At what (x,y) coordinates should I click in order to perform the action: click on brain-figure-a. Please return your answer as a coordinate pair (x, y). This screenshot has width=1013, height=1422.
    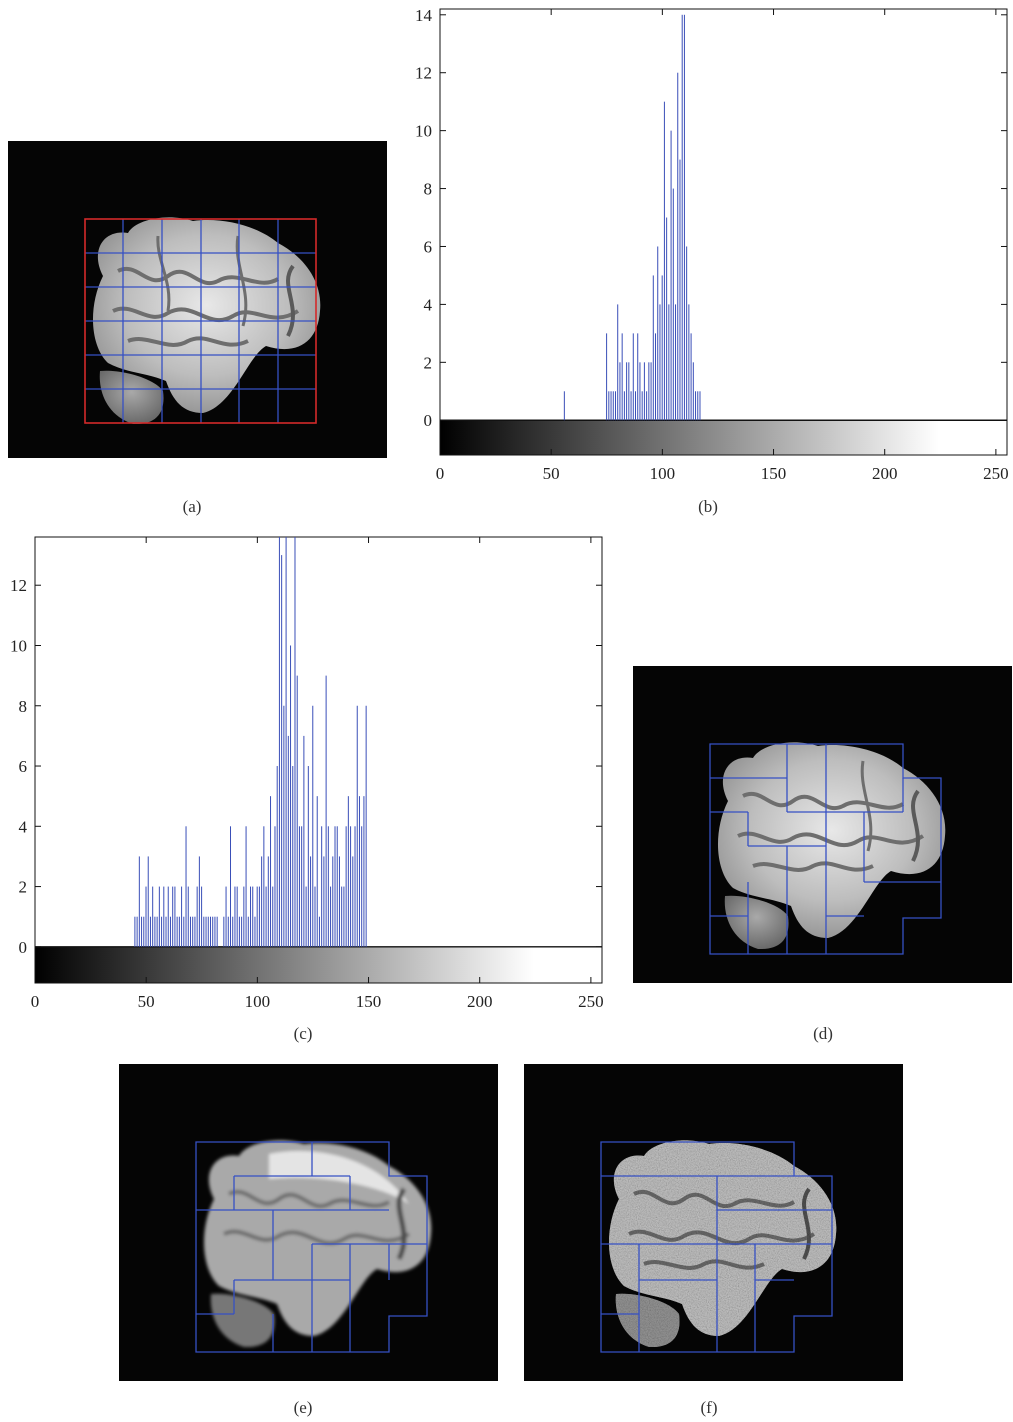
    Looking at the image, I should click on (202, 321).